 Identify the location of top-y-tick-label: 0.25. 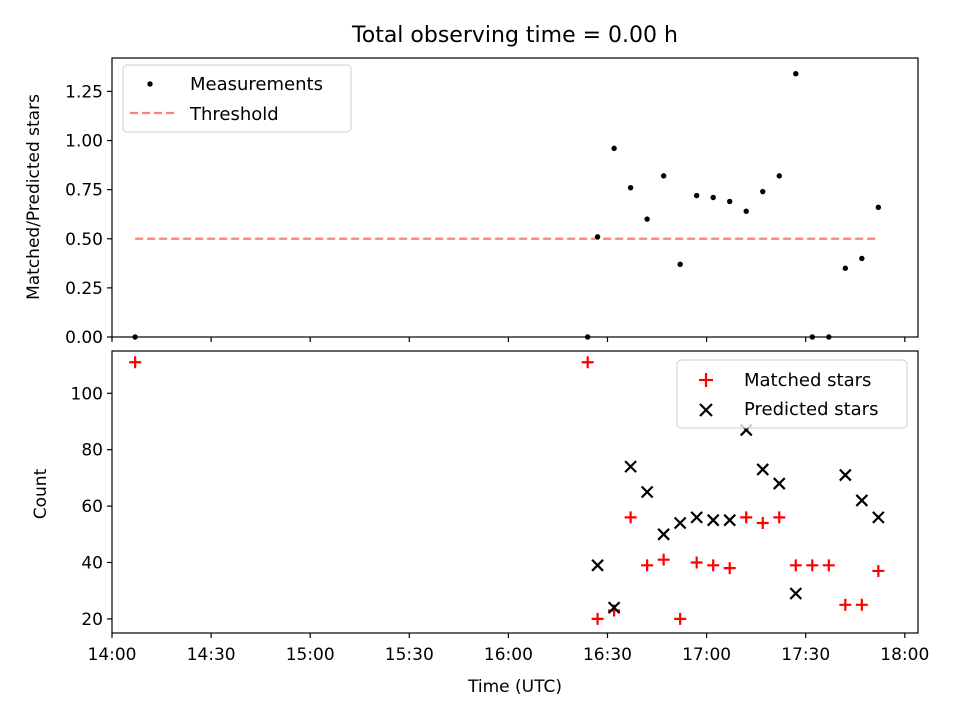
(84, 289).